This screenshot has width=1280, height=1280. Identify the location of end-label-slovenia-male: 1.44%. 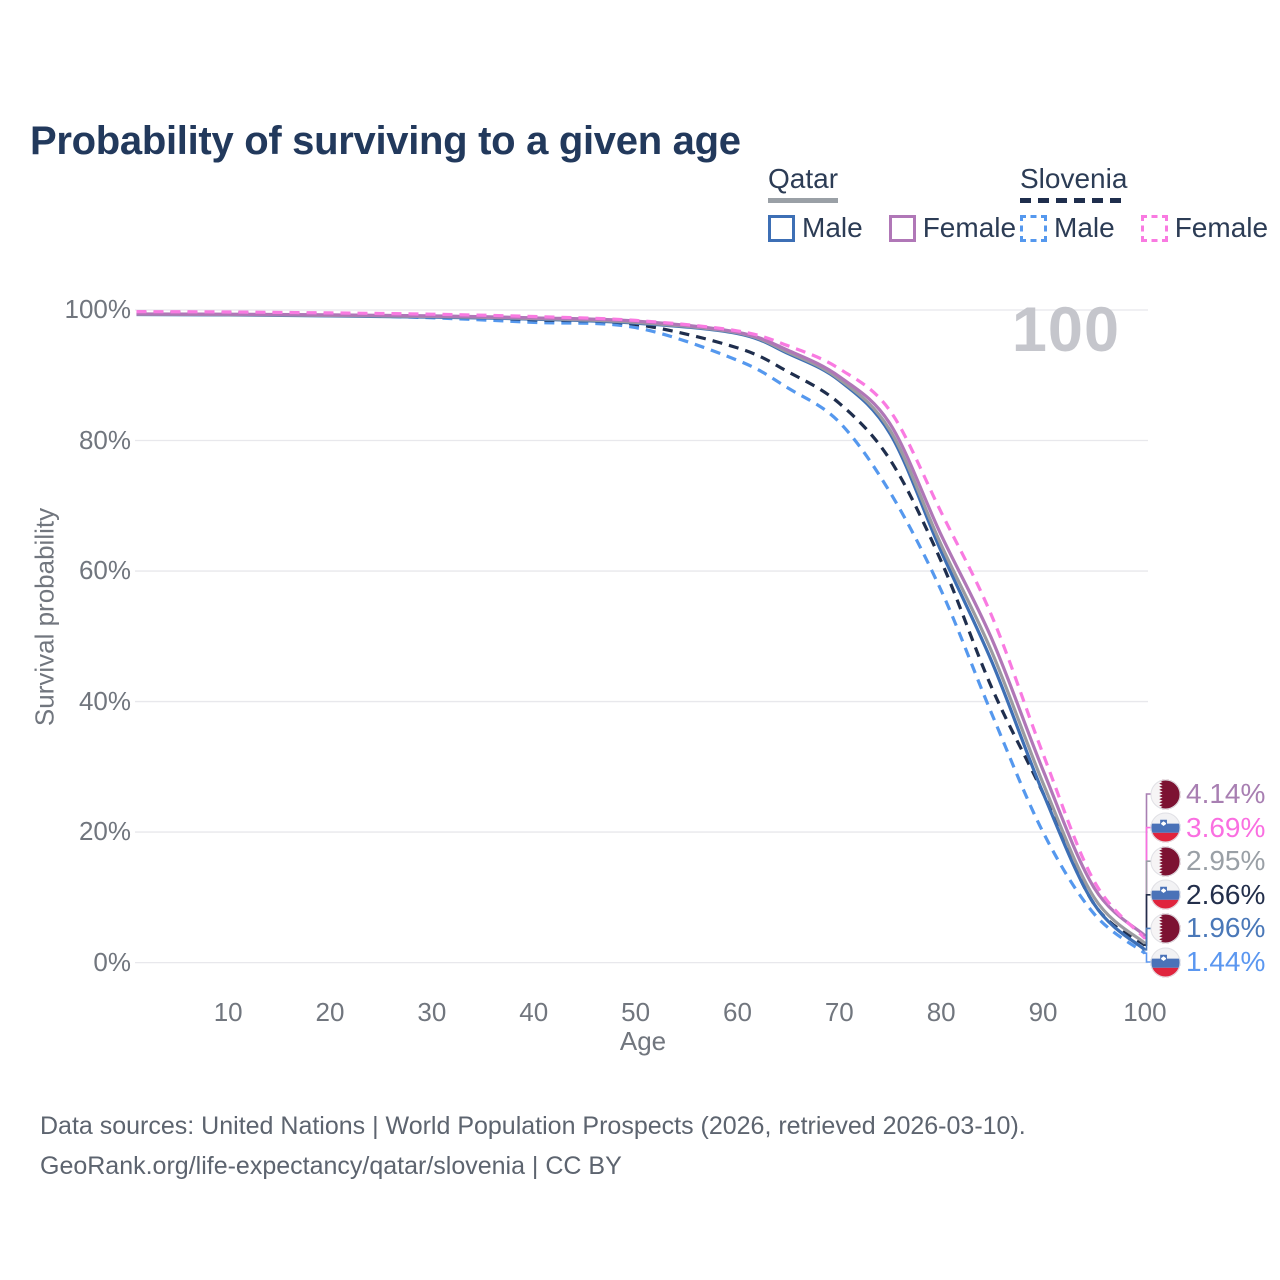
(1207, 962).